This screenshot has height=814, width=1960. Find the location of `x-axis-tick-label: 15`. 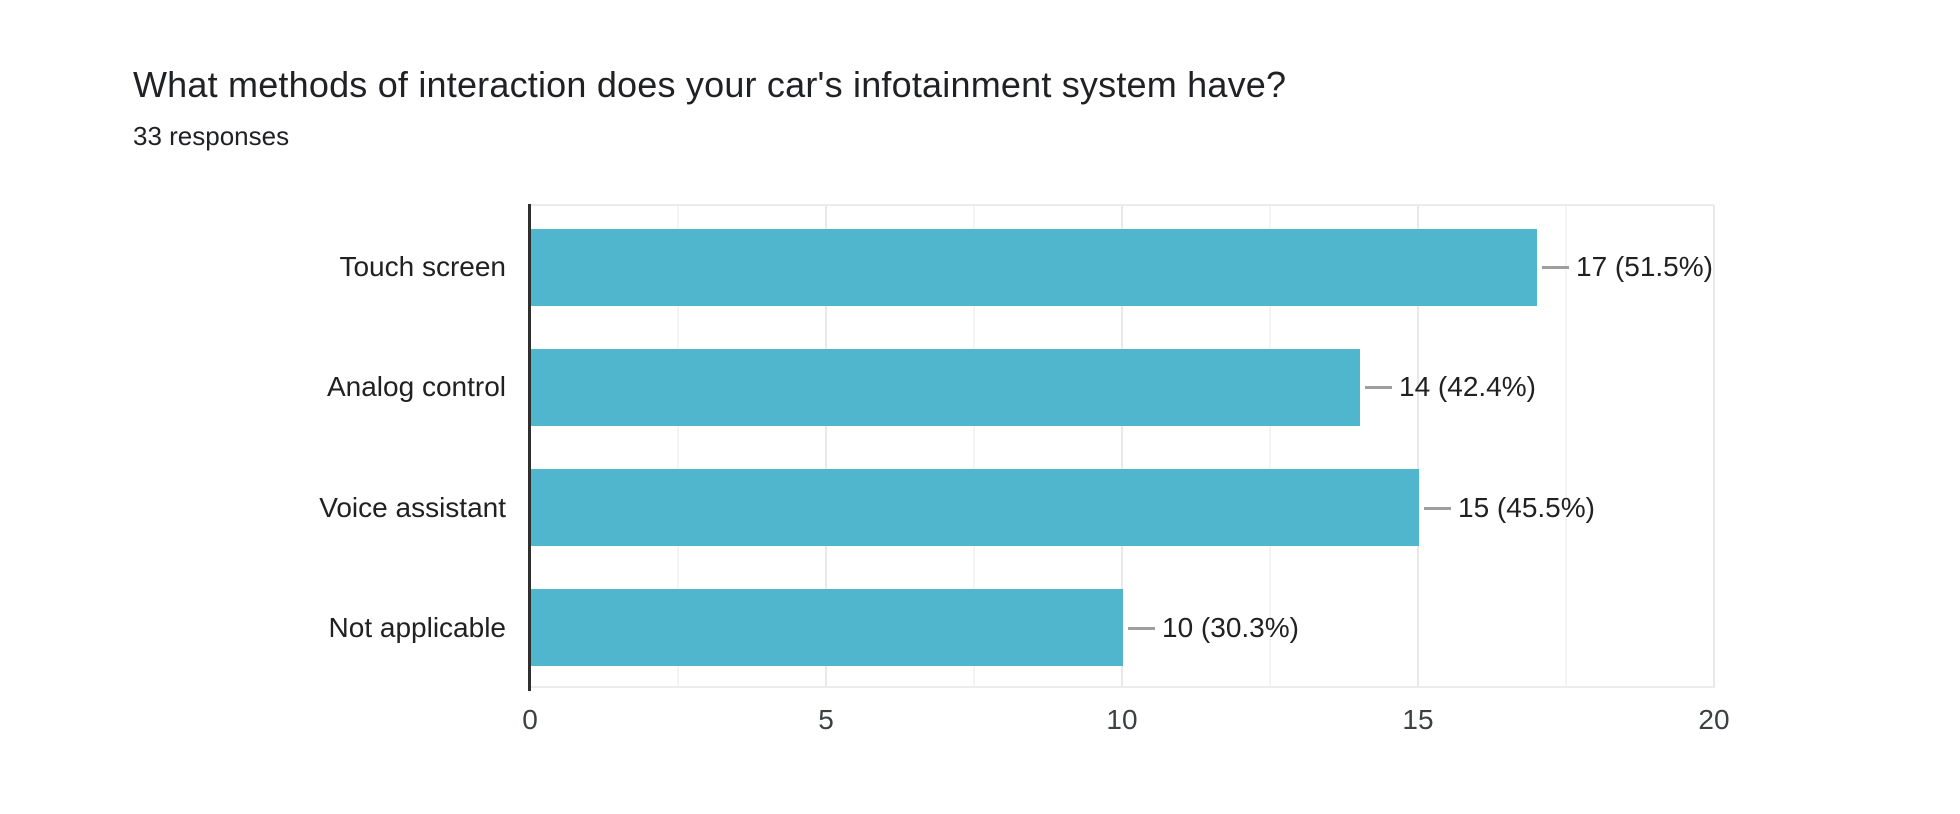

x-axis-tick-label: 15 is located at coordinates (1418, 719).